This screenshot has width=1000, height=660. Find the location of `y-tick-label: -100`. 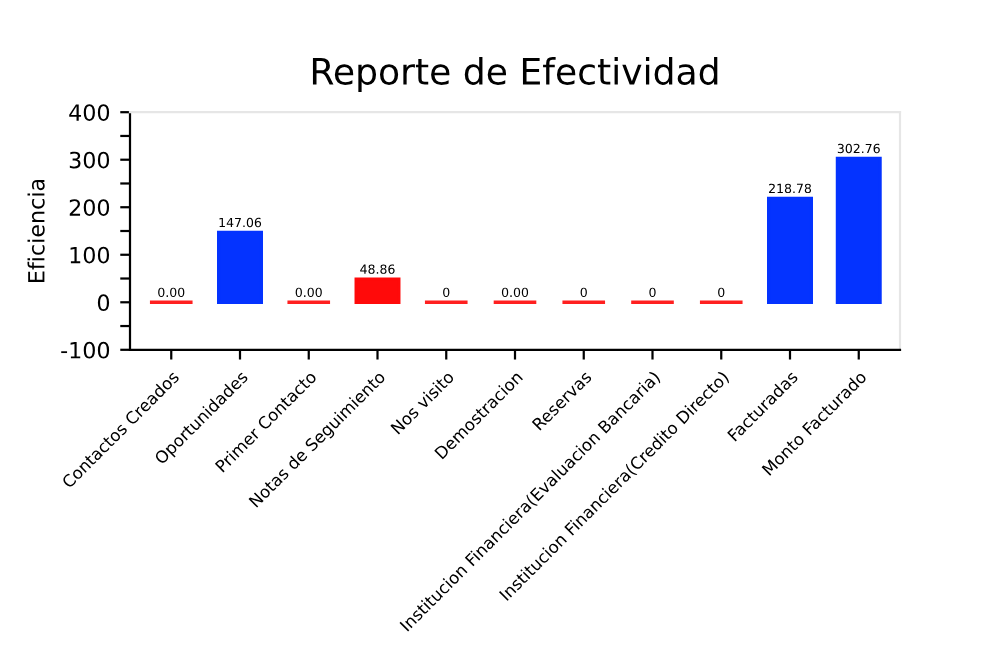

y-tick-label: -100 is located at coordinates (85, 350).